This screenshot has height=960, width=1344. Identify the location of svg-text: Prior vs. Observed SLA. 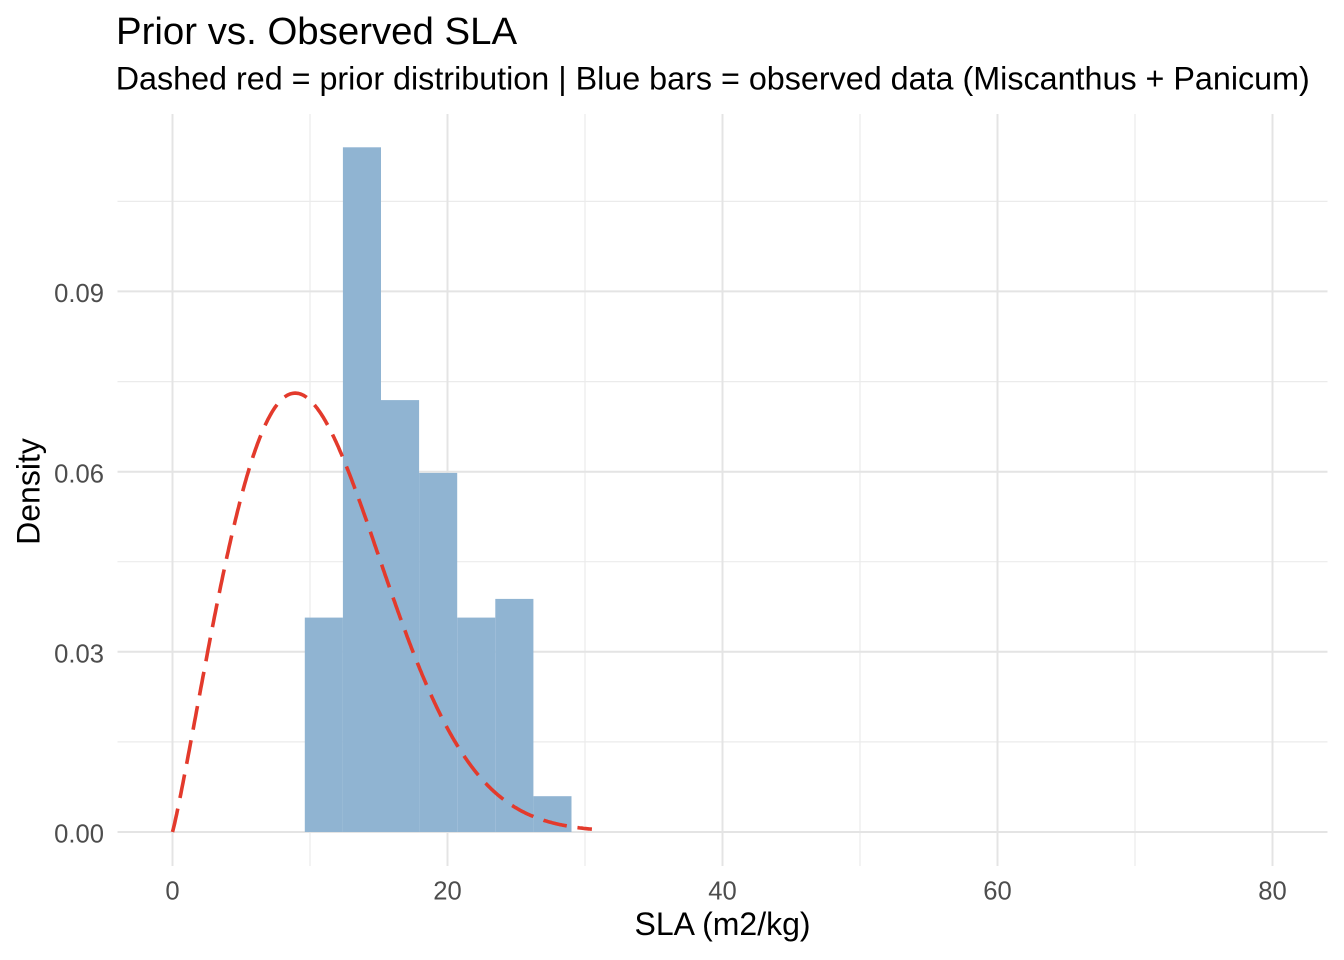
(317, 31).